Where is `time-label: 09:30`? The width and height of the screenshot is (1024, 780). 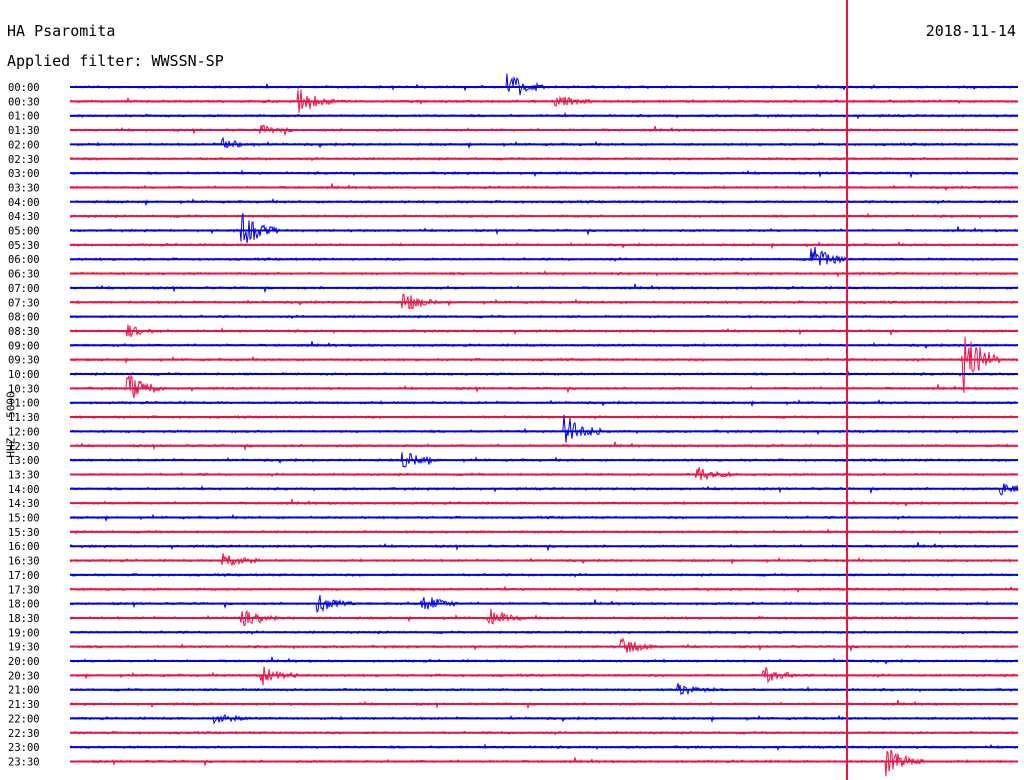 time-label: 09:30 is located at coordinates (24, 361).